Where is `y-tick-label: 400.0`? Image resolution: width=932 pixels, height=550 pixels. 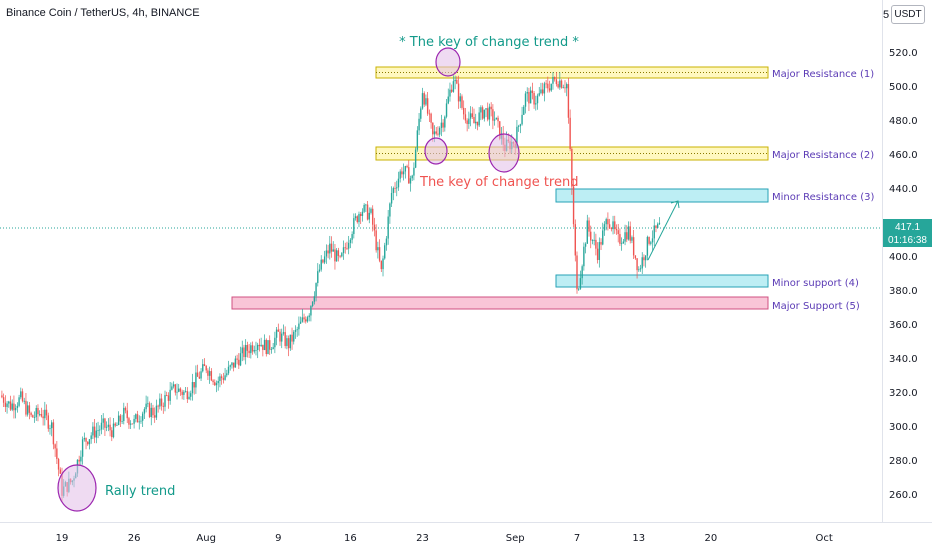 y-tick-label: 400.0 is located at coordinates (903, 257).